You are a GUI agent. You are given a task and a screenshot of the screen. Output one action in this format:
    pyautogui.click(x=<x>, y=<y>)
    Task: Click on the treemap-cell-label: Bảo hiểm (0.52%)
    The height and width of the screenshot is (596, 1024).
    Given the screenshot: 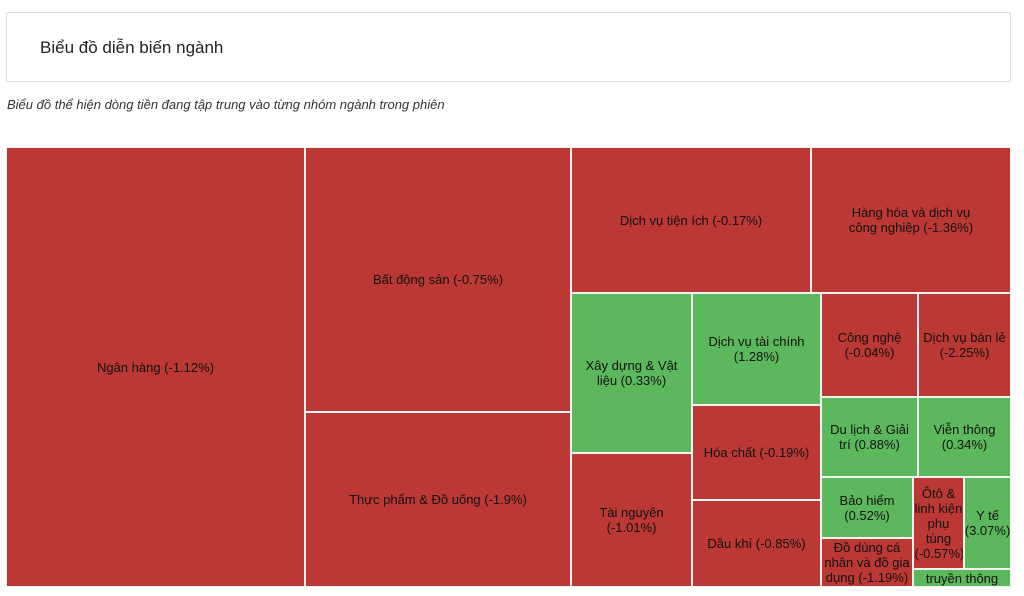 What is the action you would take?
    pyautogui.click(x=867, y=507)
    